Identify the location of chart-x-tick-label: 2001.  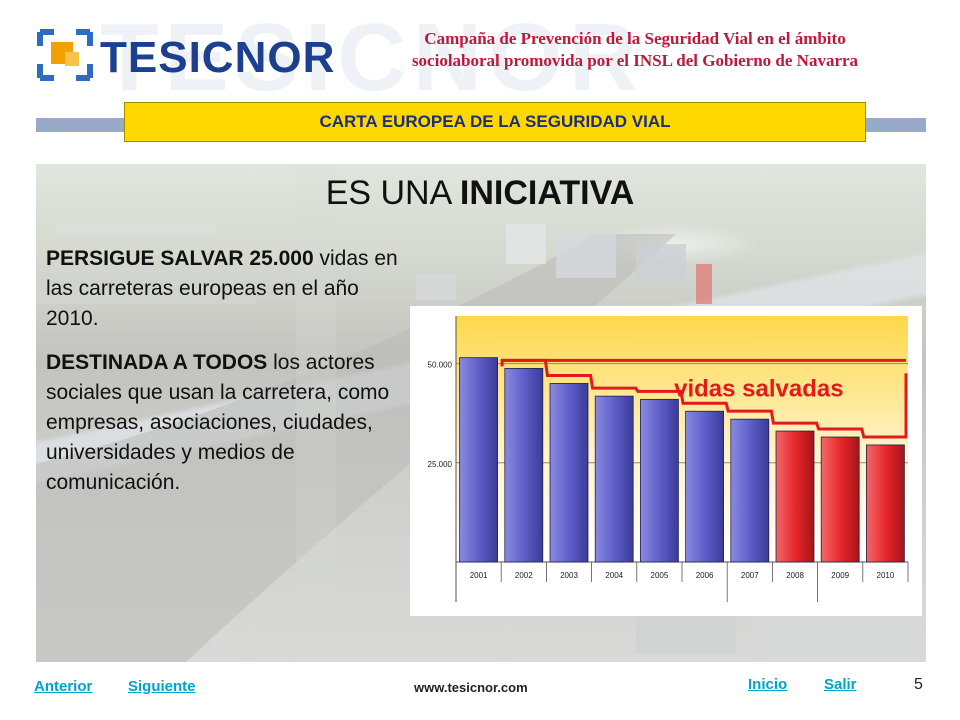
(479, 575).